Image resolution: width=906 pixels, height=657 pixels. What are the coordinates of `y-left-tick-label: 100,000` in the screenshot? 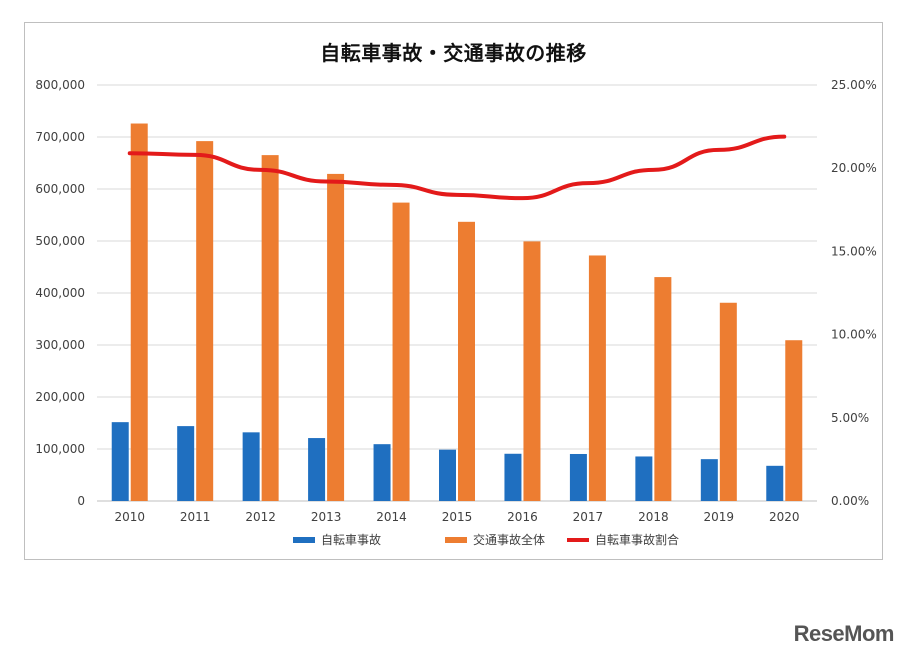 It's located at (60, 449).